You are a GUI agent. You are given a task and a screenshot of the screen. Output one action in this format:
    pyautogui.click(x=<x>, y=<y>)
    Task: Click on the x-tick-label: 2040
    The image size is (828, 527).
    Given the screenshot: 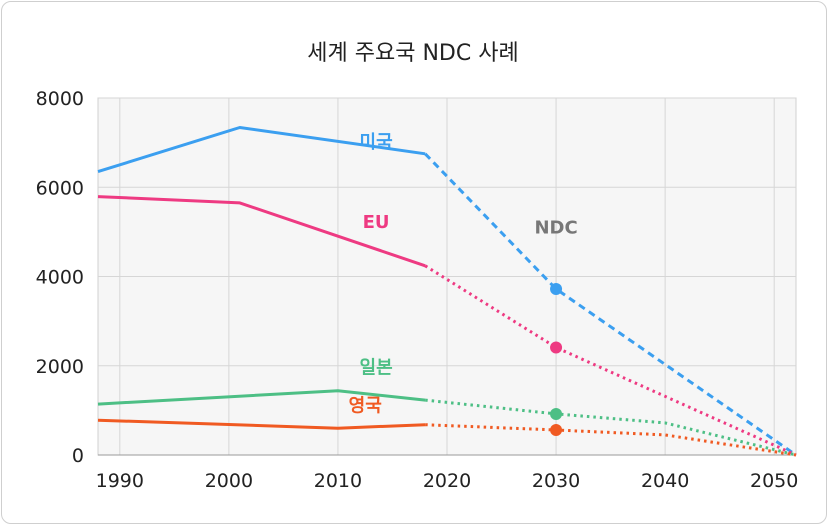 What is the action you would take?
    pyautogui.click(x=665, y=481)
    